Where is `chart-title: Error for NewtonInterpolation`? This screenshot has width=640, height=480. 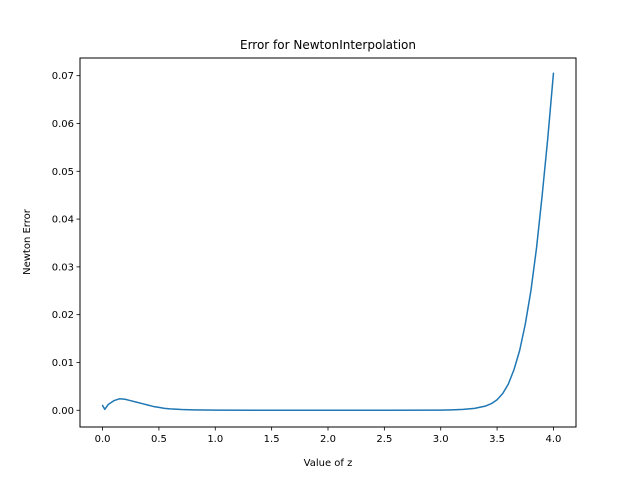
chart-title: Error for NewtonInterpolation is located at coordinates (328, 45).